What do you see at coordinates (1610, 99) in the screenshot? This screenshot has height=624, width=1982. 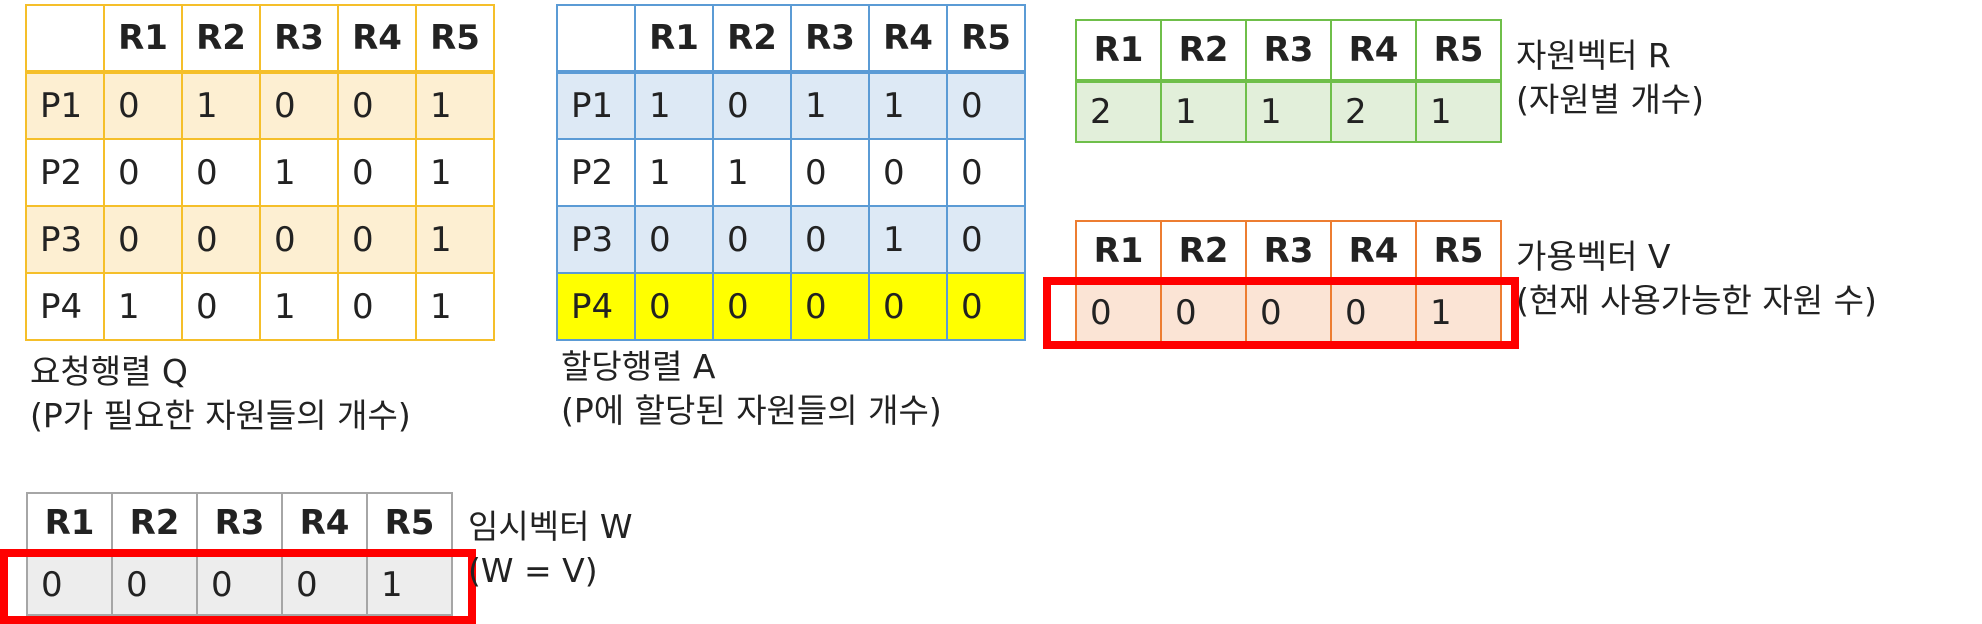 I see `caption-description: (자원별 개수)` at bounding box center [1610, 99].